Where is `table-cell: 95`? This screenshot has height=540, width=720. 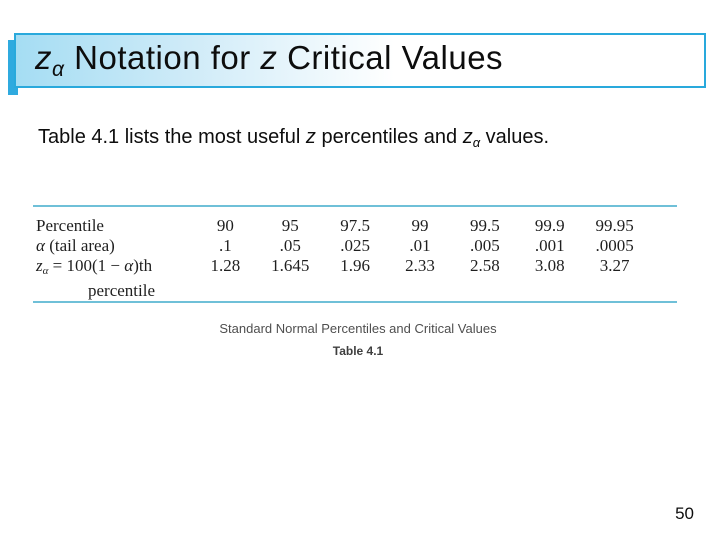 table-cell: 95 is located at coordinates (290, 225).